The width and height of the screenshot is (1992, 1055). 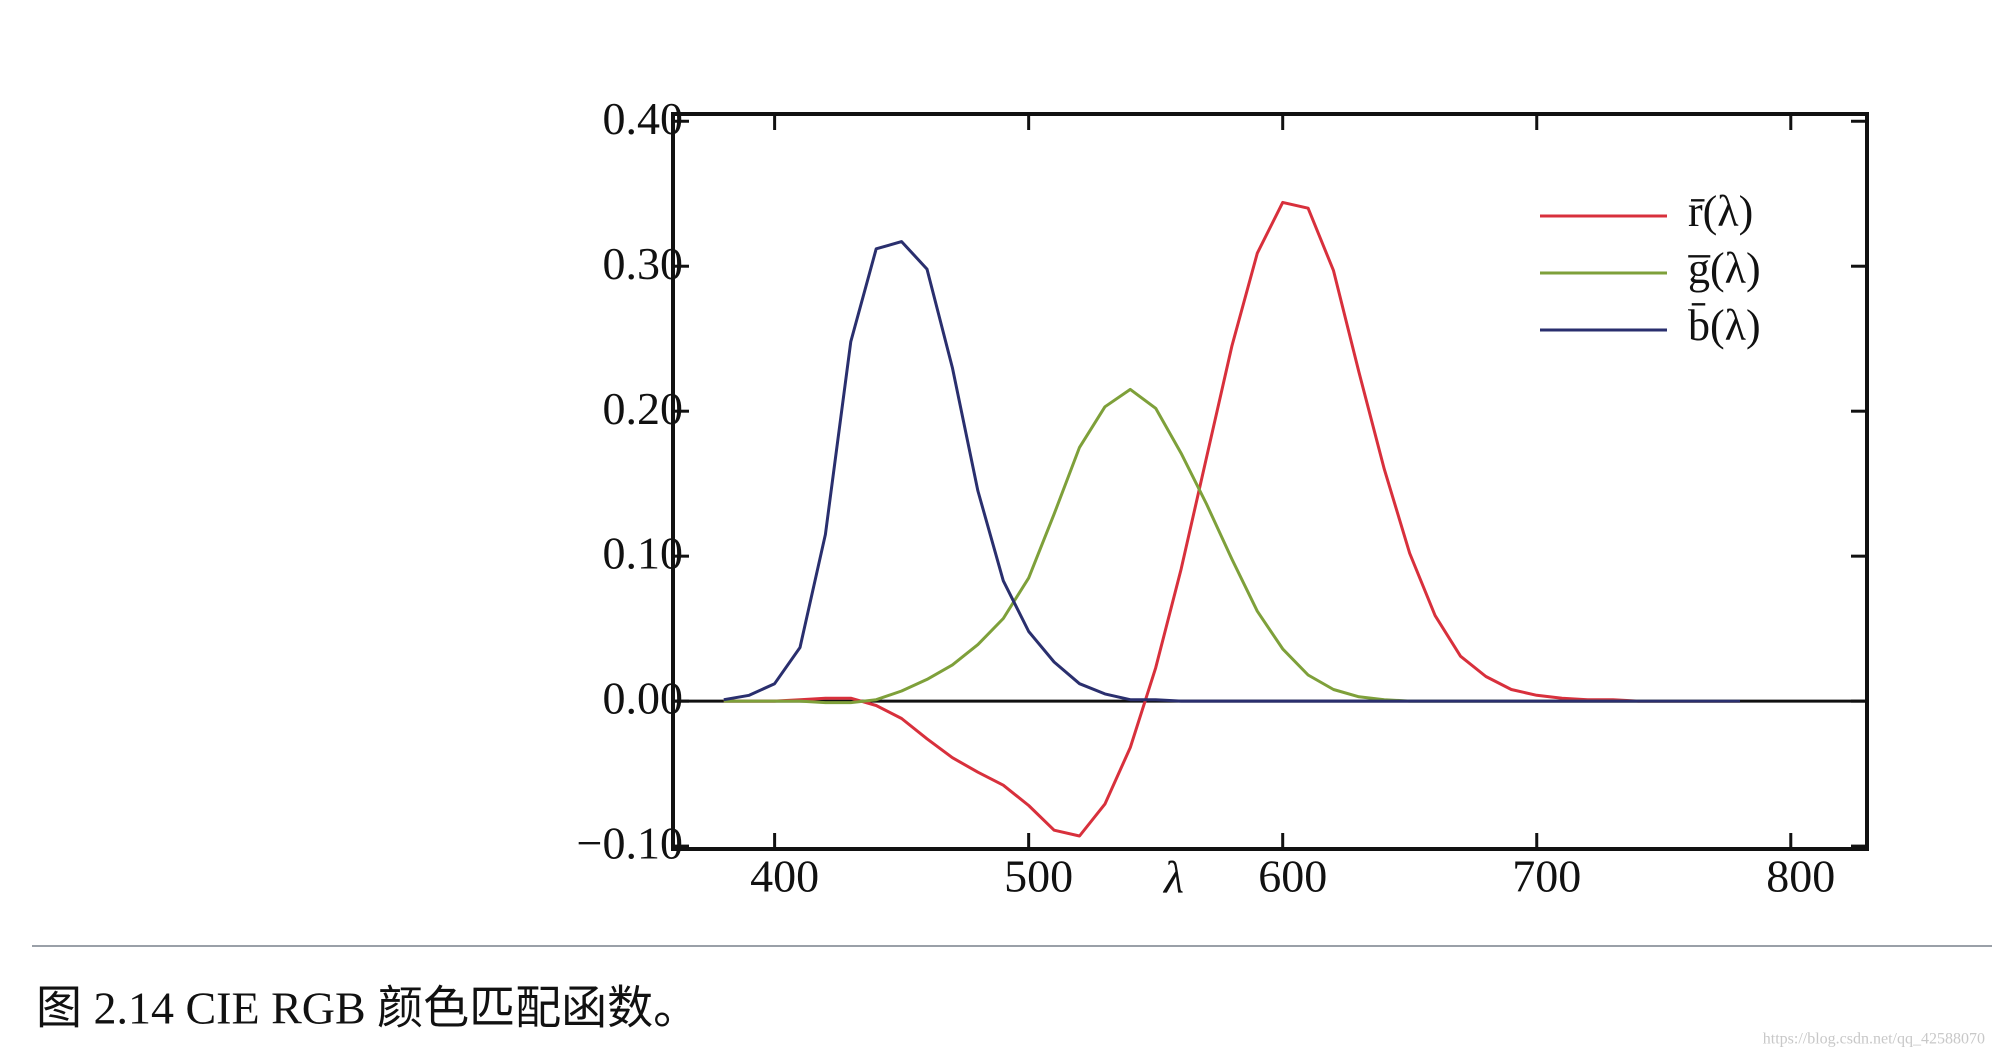 I want to click on legend-label: g̅(λ), so click(x=1723, y=268).